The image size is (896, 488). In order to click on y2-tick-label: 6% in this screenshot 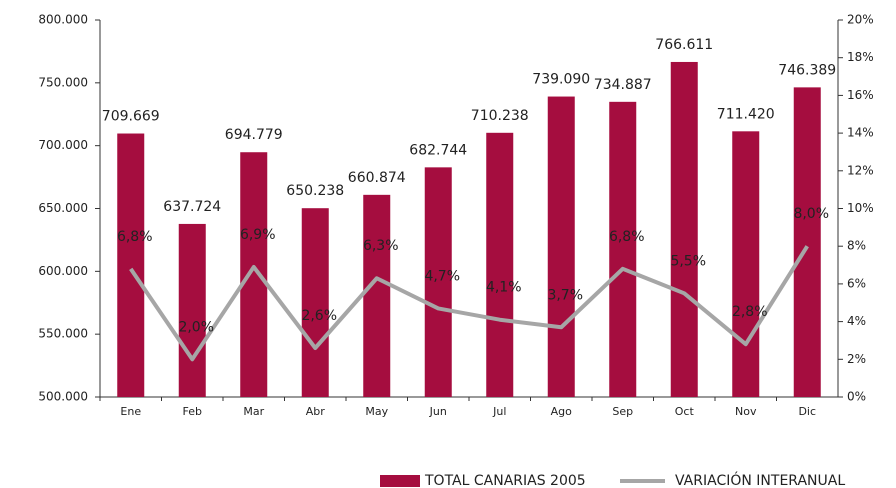, I will do `click(856, 283)`.